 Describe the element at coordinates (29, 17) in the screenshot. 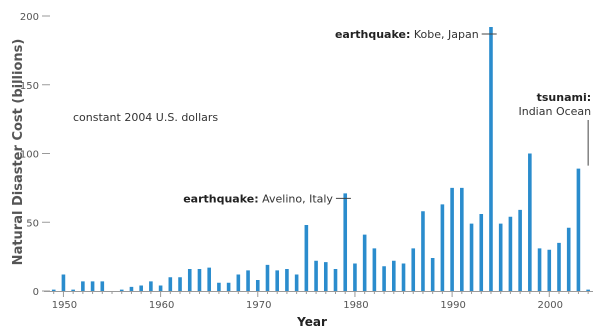

I see `y-tick-label: 200` at that location.